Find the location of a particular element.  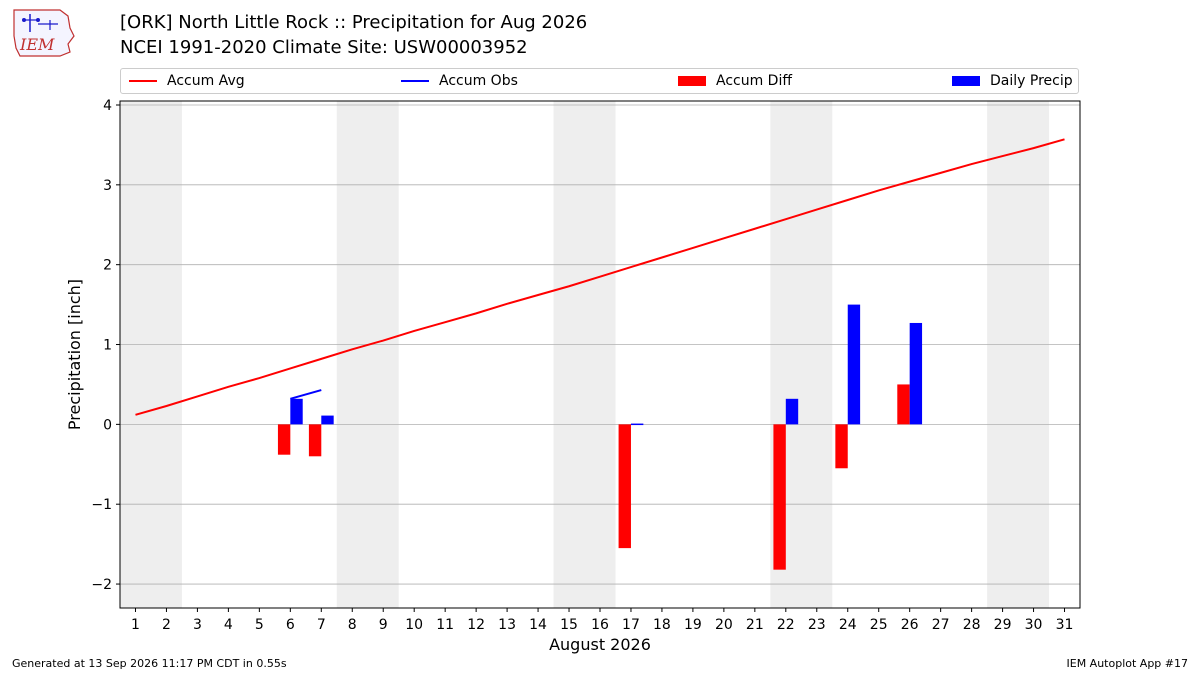

x-tick-label: 26 is located at coordinates (910, 625).